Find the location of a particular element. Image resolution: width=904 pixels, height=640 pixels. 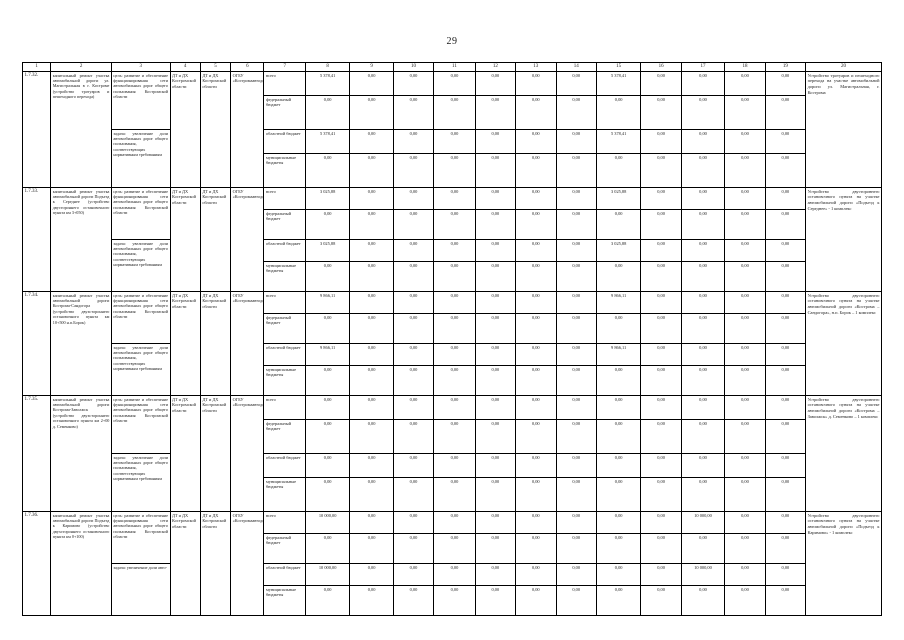

budget-source-municipal: муниципальные бюджеты is located at coordinates (284, 170).